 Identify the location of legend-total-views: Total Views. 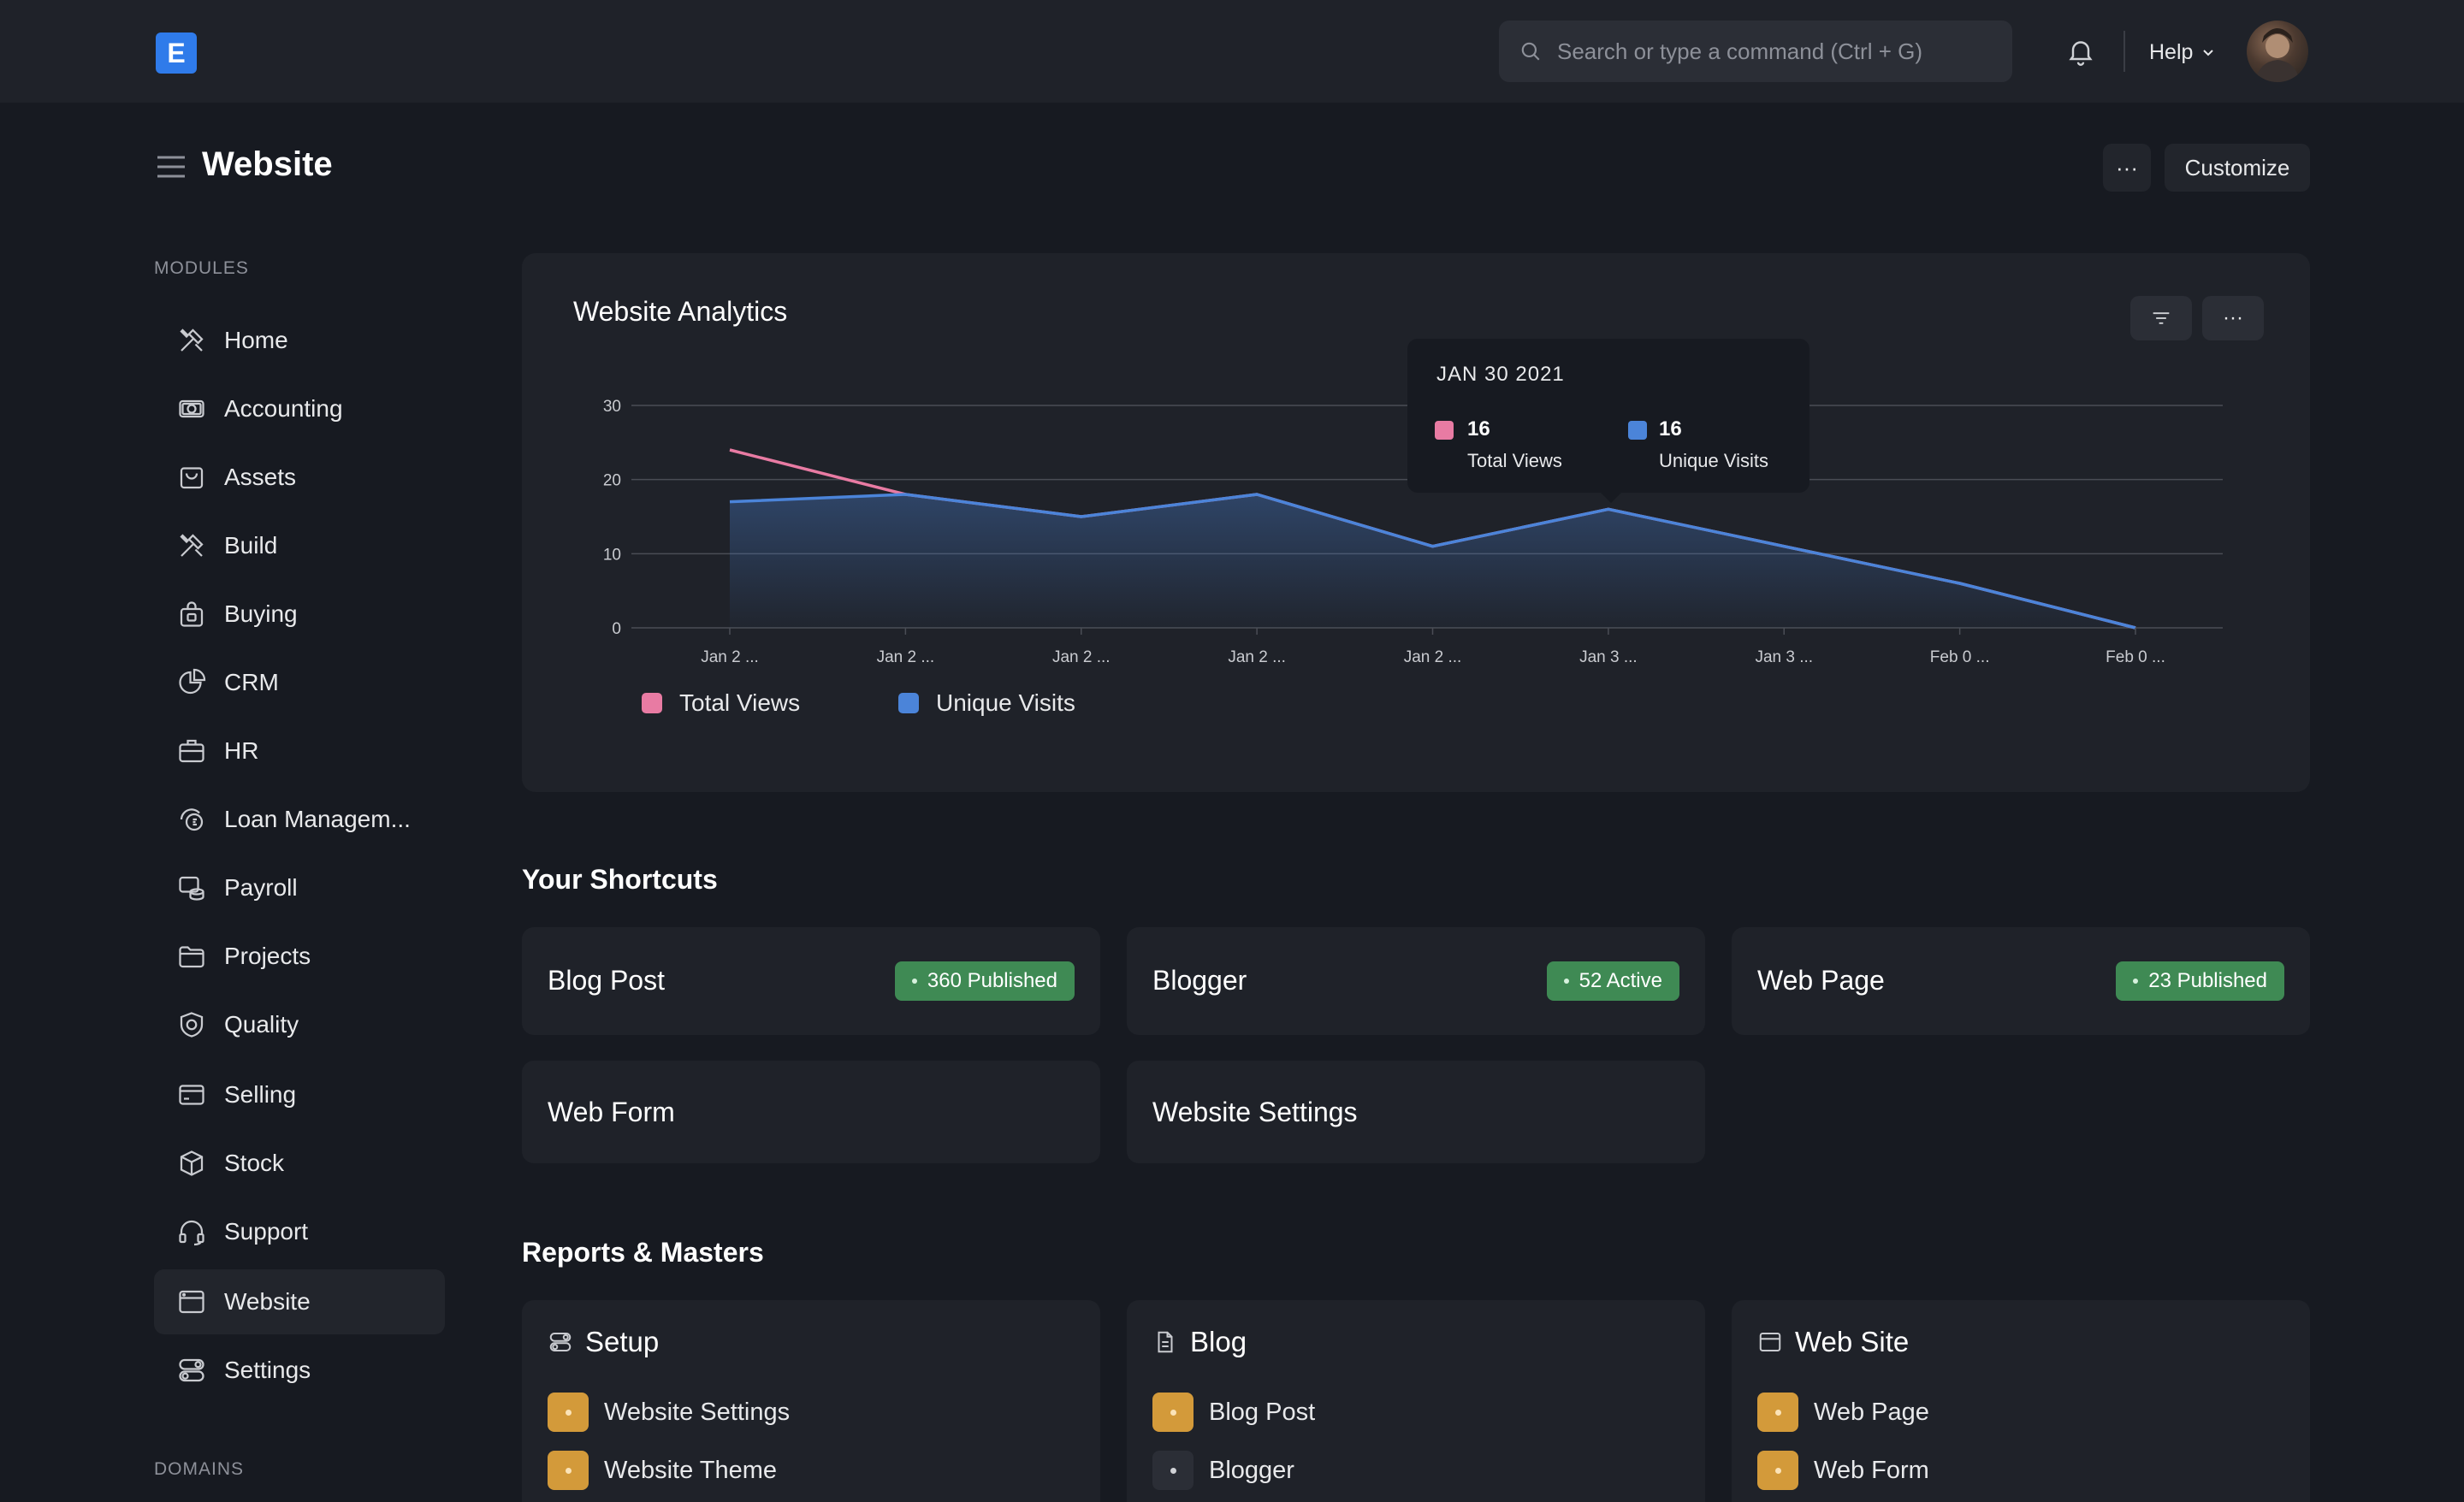
(721, 703).